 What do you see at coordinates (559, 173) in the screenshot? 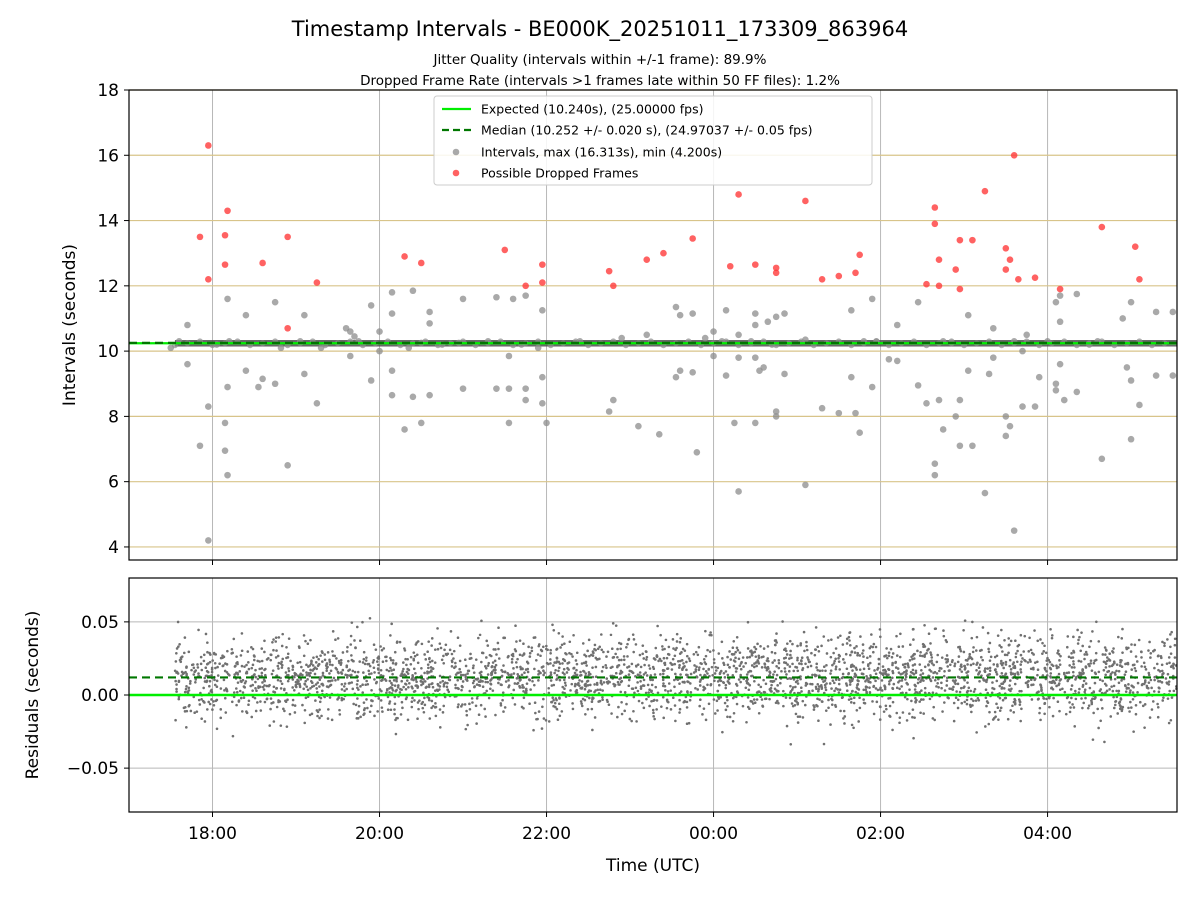
I see `legend-dropped-label: Possible Dropped Frames` at bounding box center [559, 173].